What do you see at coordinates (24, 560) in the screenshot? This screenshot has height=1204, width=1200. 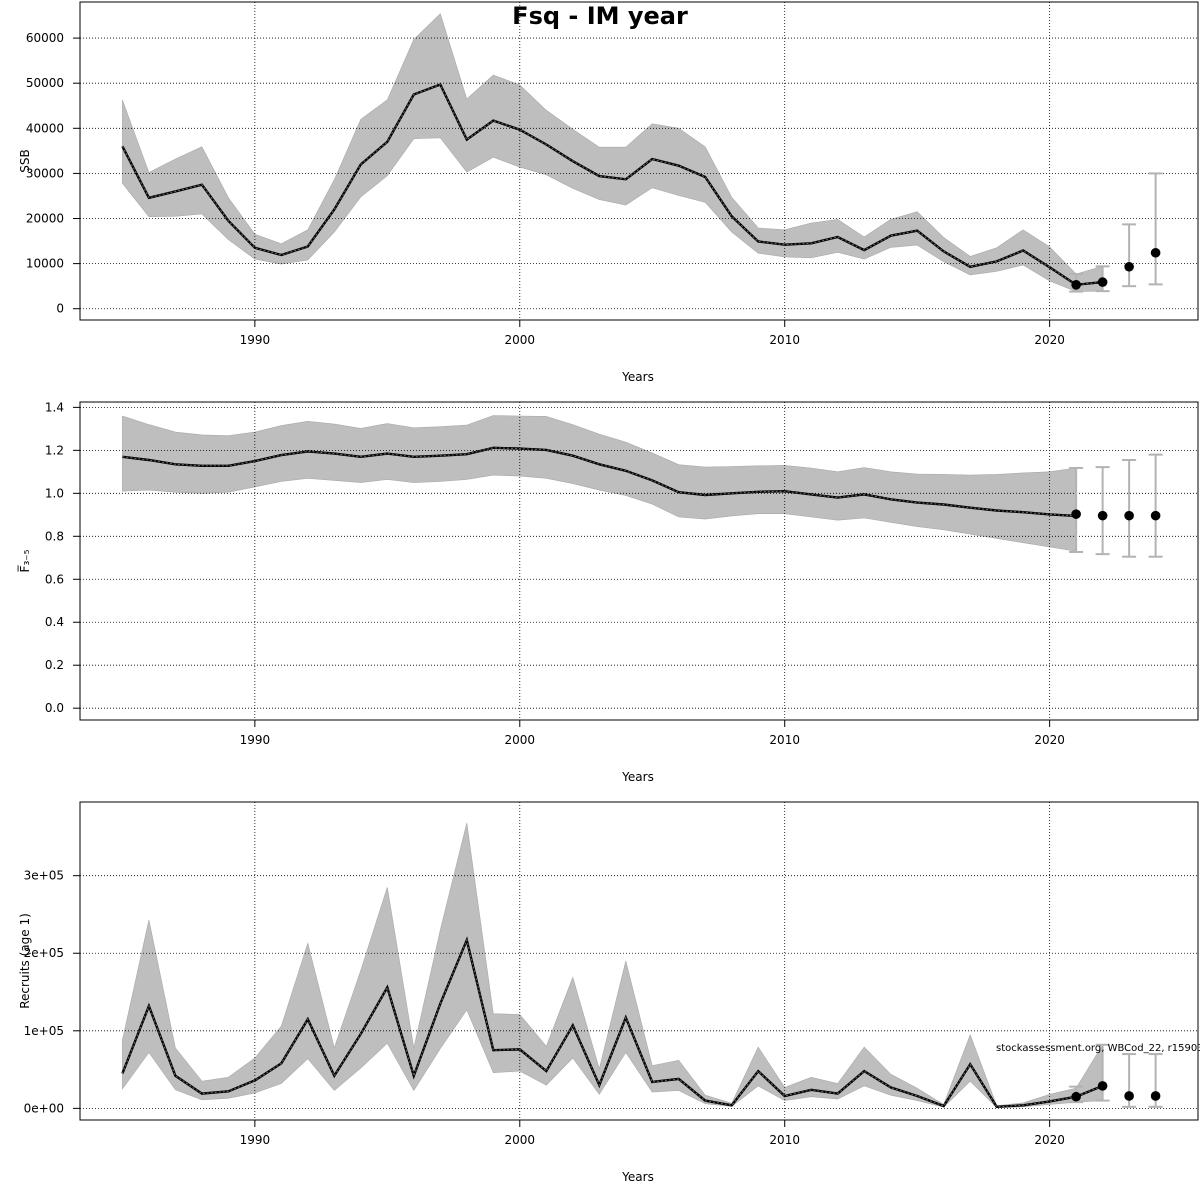 I see `fbar-y-axis-label: F̅₃₋₅` at bounding box center [24, 560].